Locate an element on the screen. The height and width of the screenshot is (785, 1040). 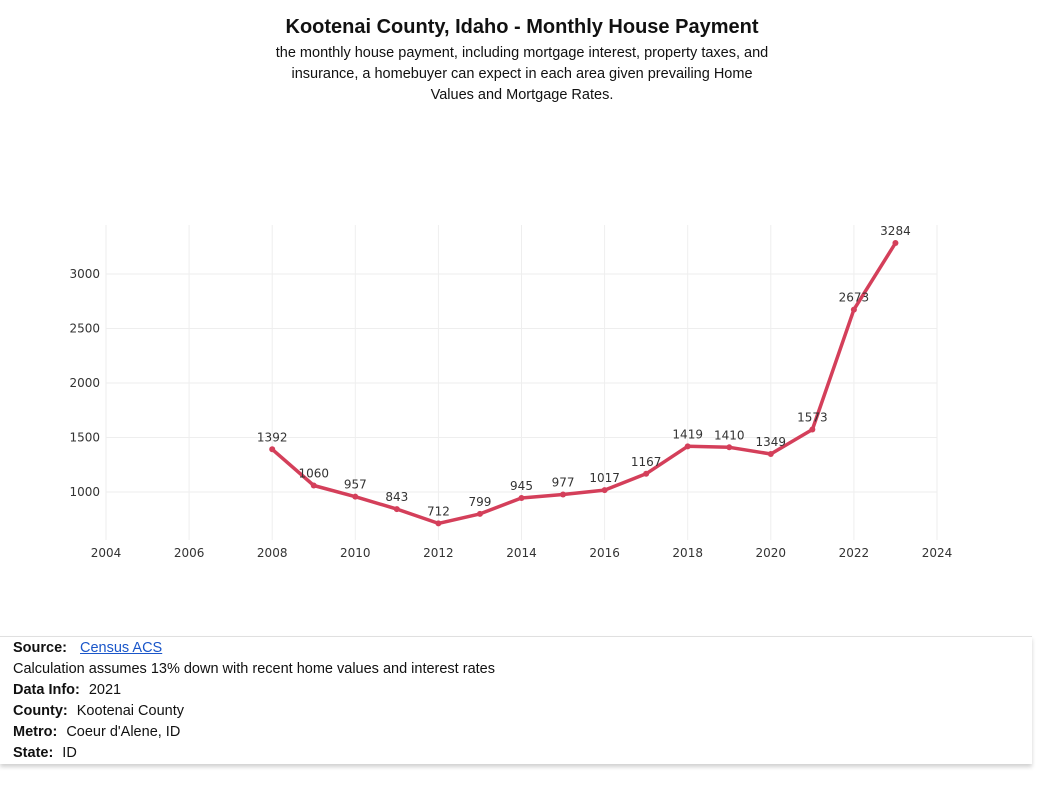
county-value: Kootenai County is located at coordinates (130, 711).